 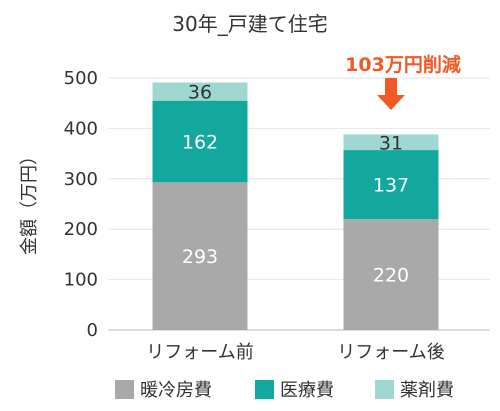 I want to click on y-tick-label: 500, so click(x=81, y=78).